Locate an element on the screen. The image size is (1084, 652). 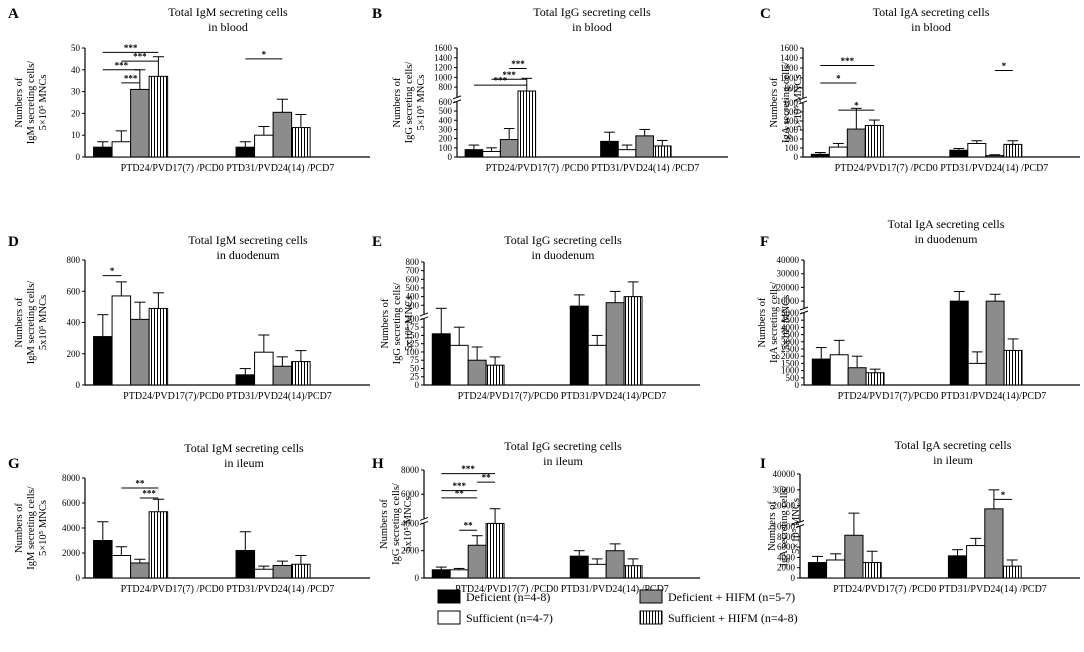
y-tick-label: 50 is located at coordinates (415, 368).